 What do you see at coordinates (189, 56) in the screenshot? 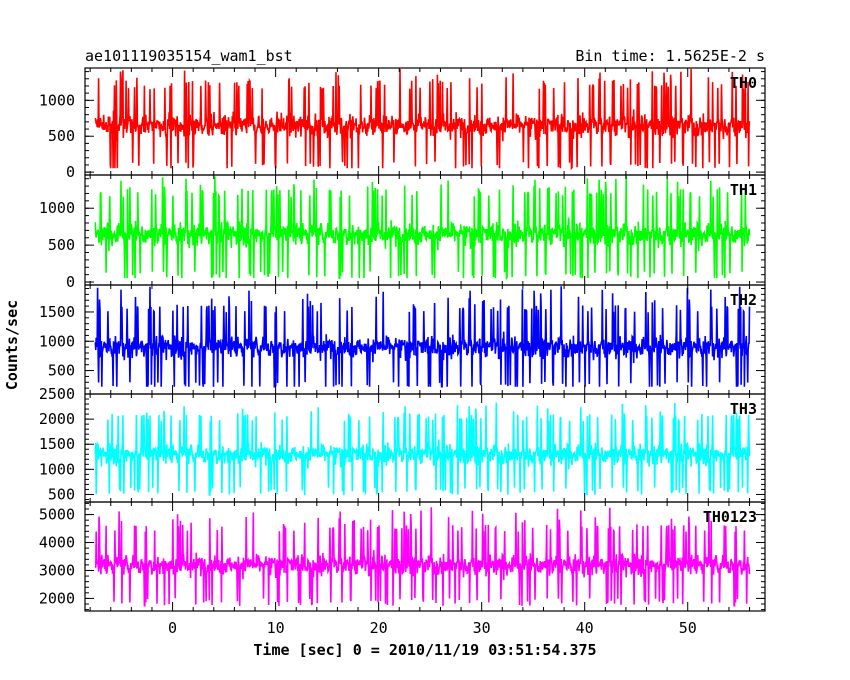
I see `chart-title: ae101119035154_wam1_bst` at bounding box center [189, 56].